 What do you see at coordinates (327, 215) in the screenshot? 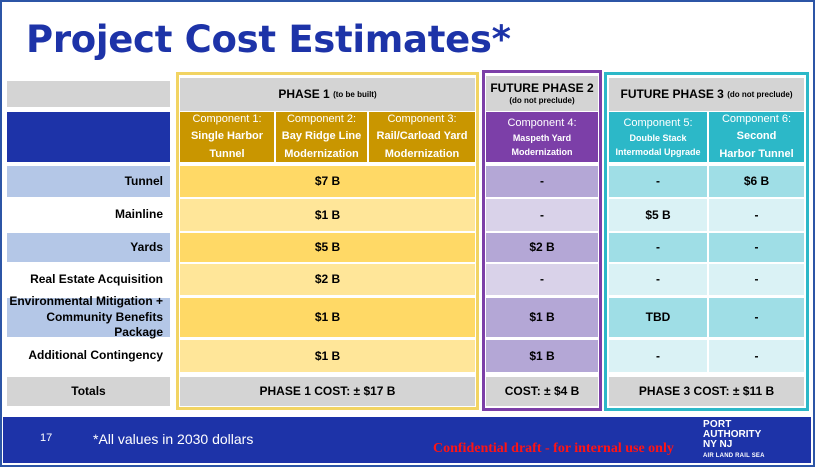
I see `phase1-cell-mainline: $1 B` at bounding box center [327, 215].